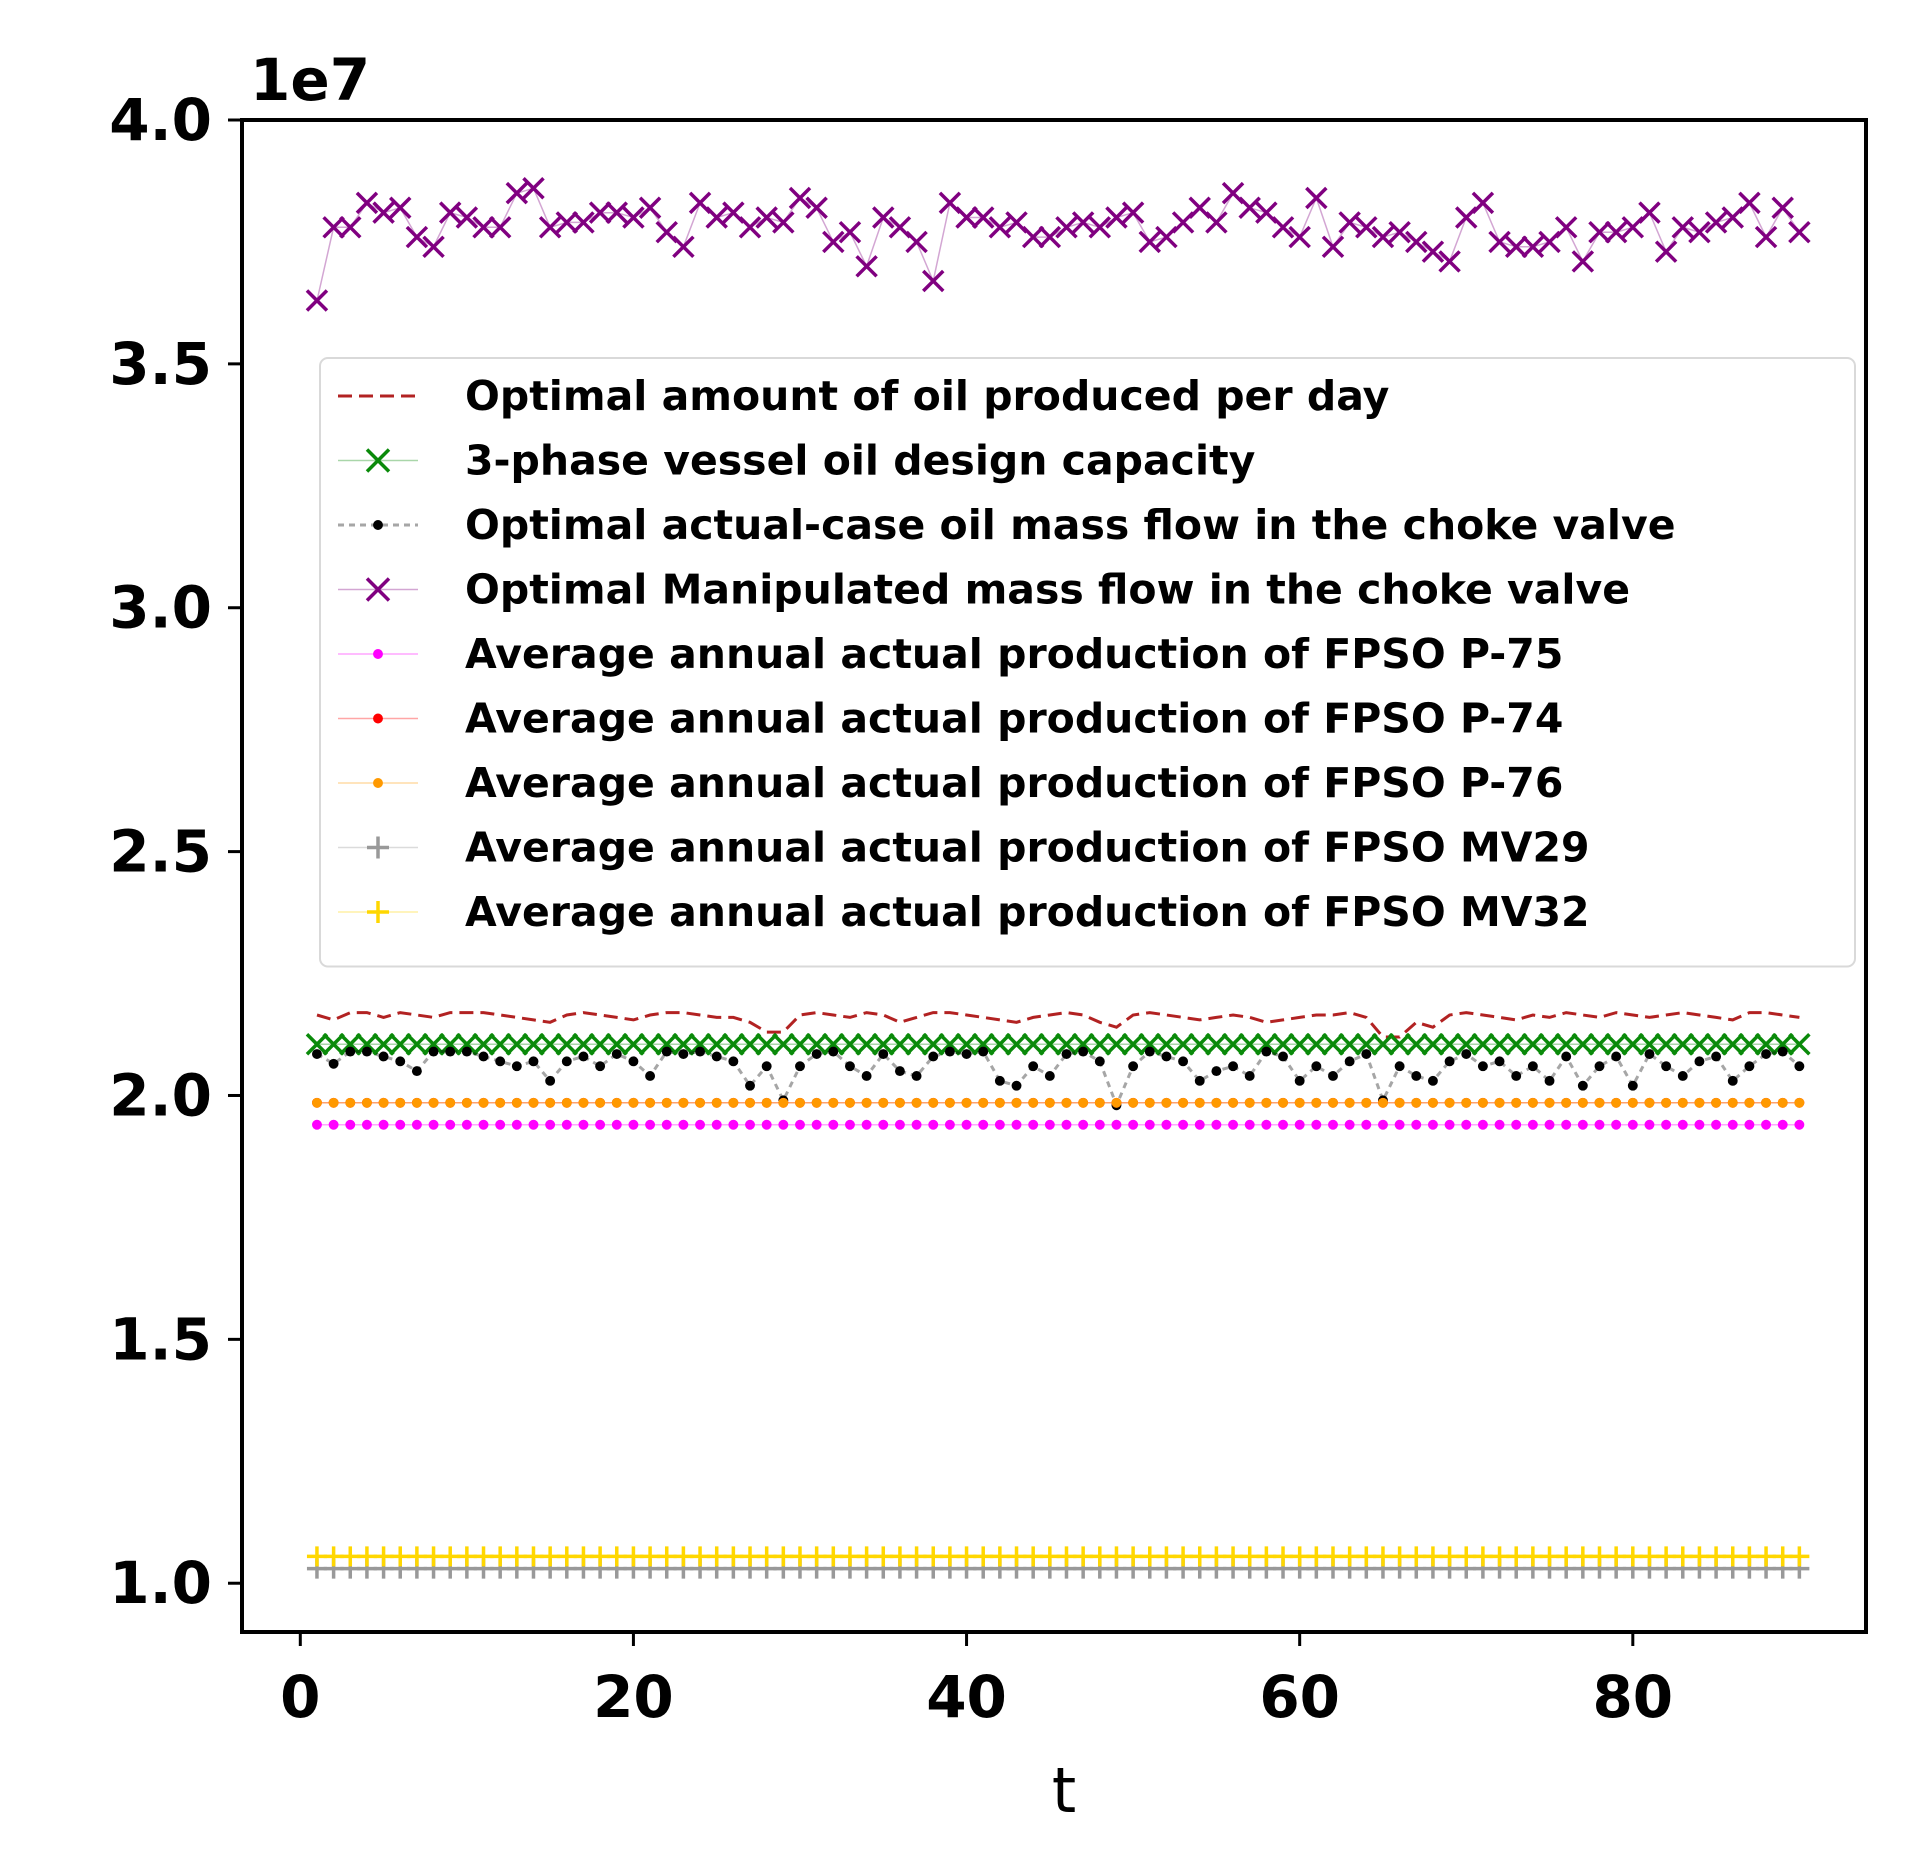  What do you see at coordinates (863, 396) in the screenshot?
I see `legend-item: Optimal amount of oil produced per day` at bounding box center [863, 396].